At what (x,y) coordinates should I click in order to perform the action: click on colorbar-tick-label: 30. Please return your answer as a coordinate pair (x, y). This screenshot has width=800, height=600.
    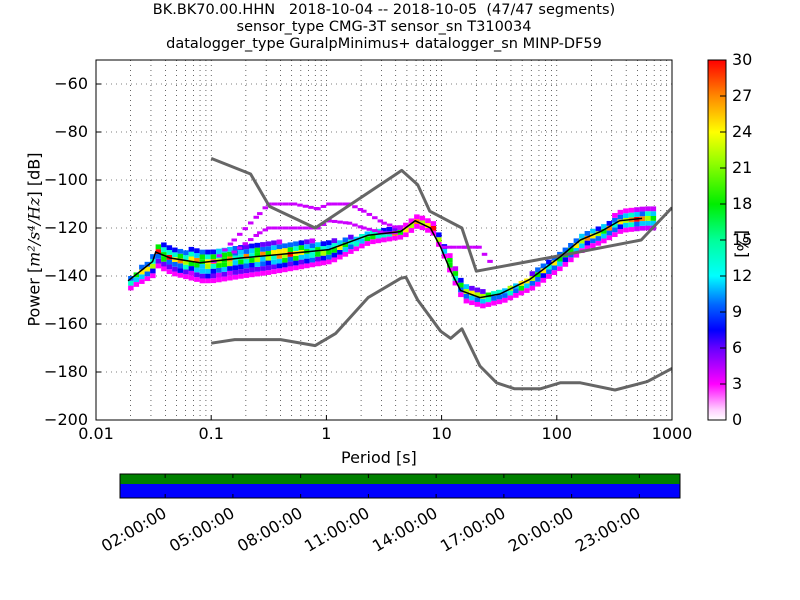
    Looking at the image, I should click on (742, 59).